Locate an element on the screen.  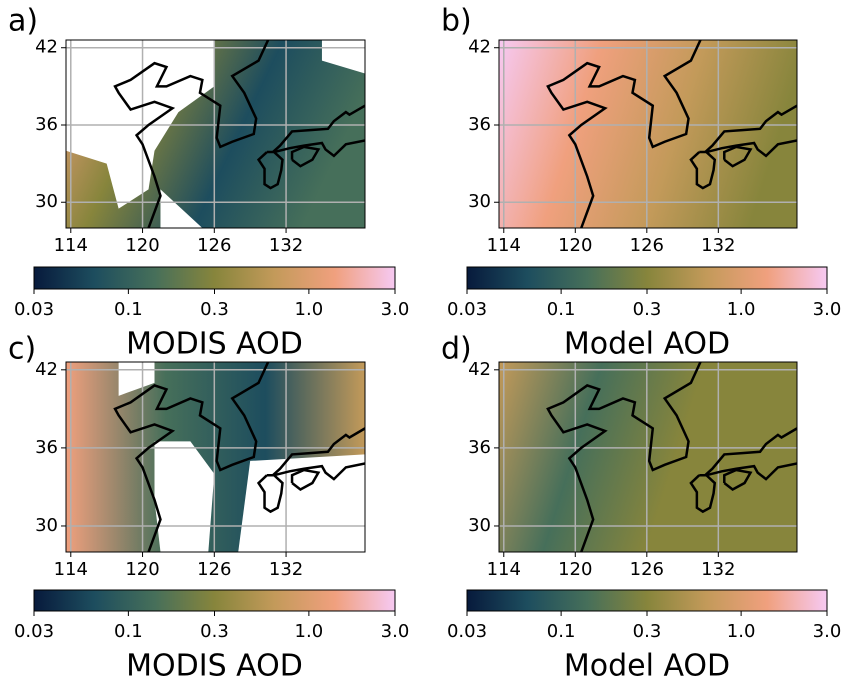
panel-label: a) is located at coordinates (23, 21).